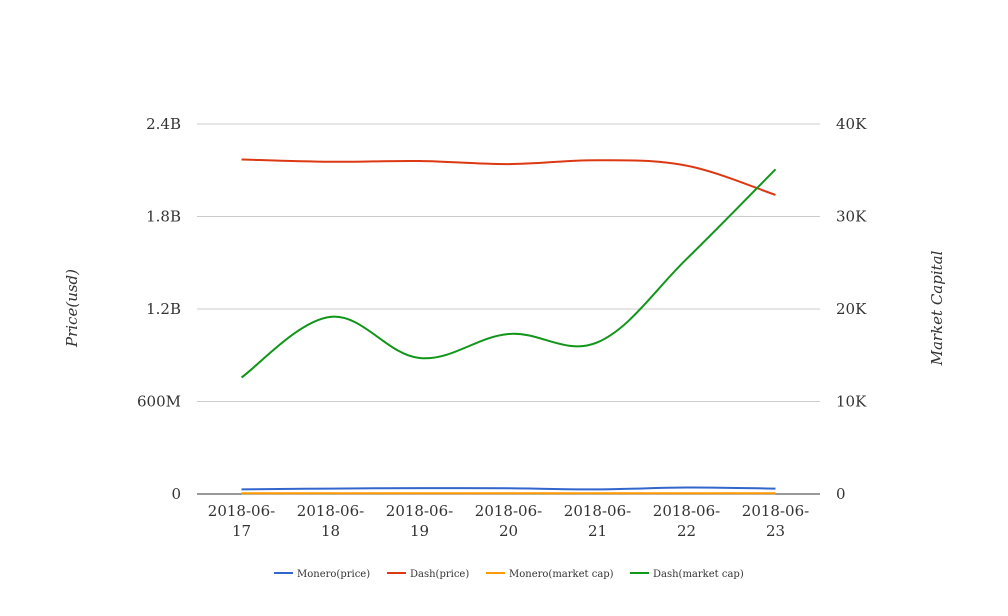 The width and height of the screenshot is (1008, 616). Describe the element at coordinates (508, 488) in the screenshot. I see `series-line-monero-price` at that location.